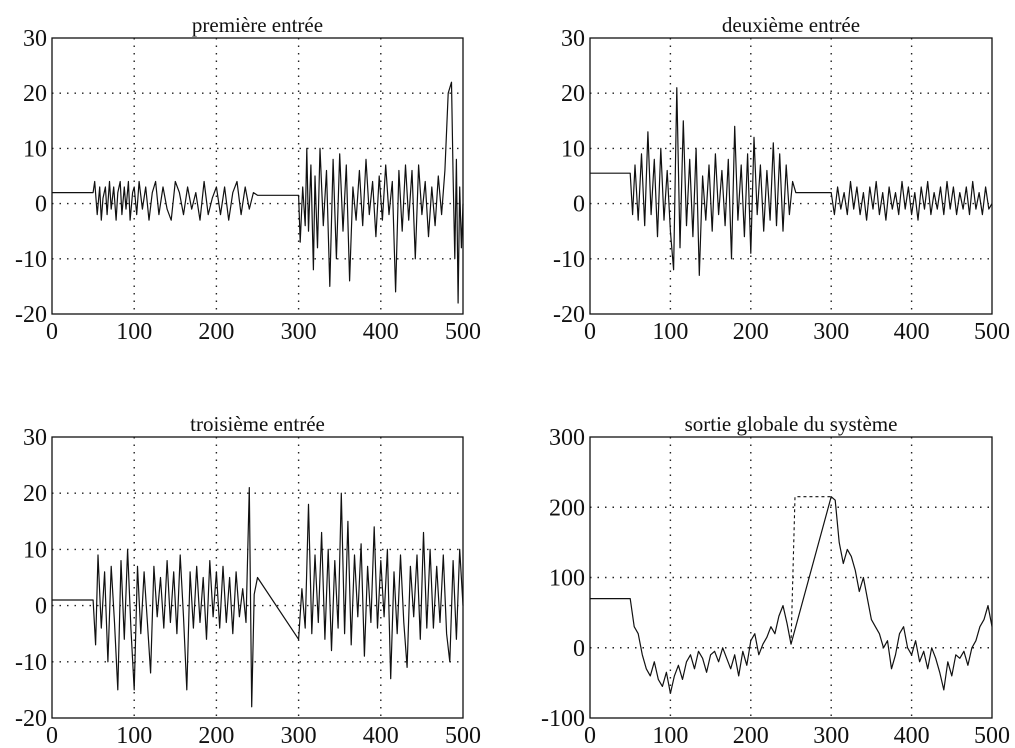 Image resolution: width=1015 pixels, height=748 pixels. Describe the element at coordinates (299, 735) in the screenshot. I see `chart-troisieme-entree-x-tick-label: 300` at that location.